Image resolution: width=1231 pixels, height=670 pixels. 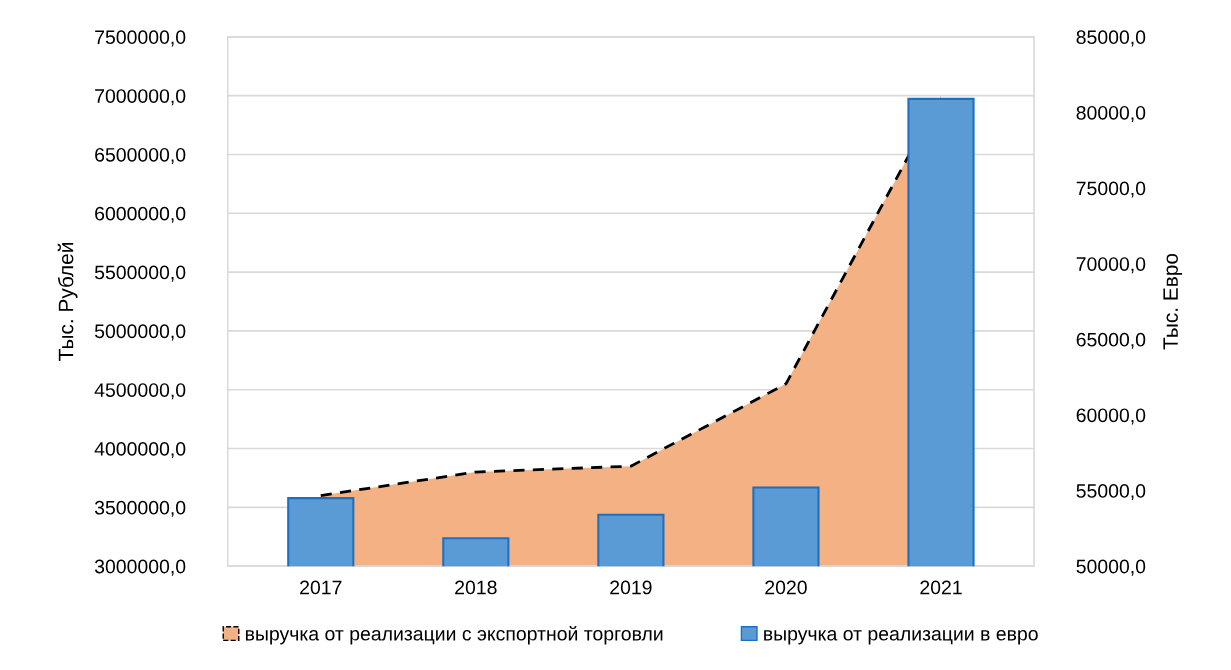 I want to click on y2-axis-title: Тыс. Евро, so click(x=1173, y=301).